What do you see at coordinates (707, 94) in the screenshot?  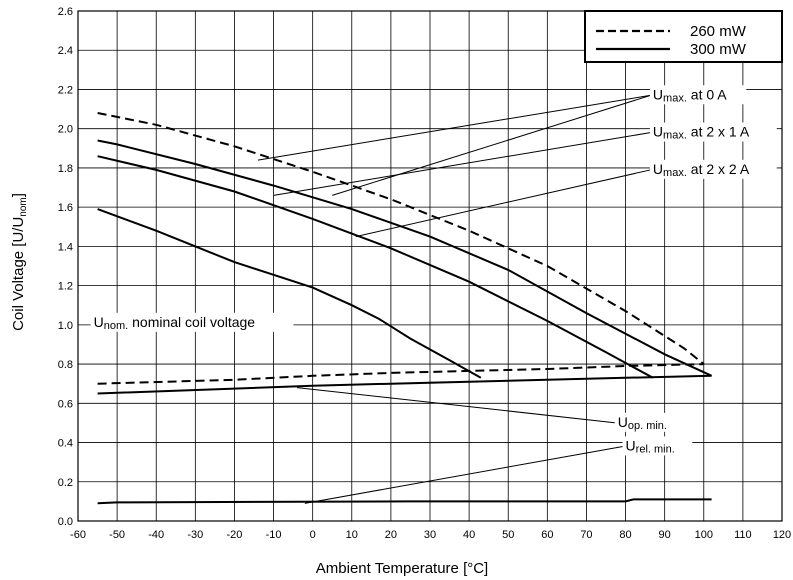 I see `annotation-rest: at 0 A` at bounding box center [707, 94].